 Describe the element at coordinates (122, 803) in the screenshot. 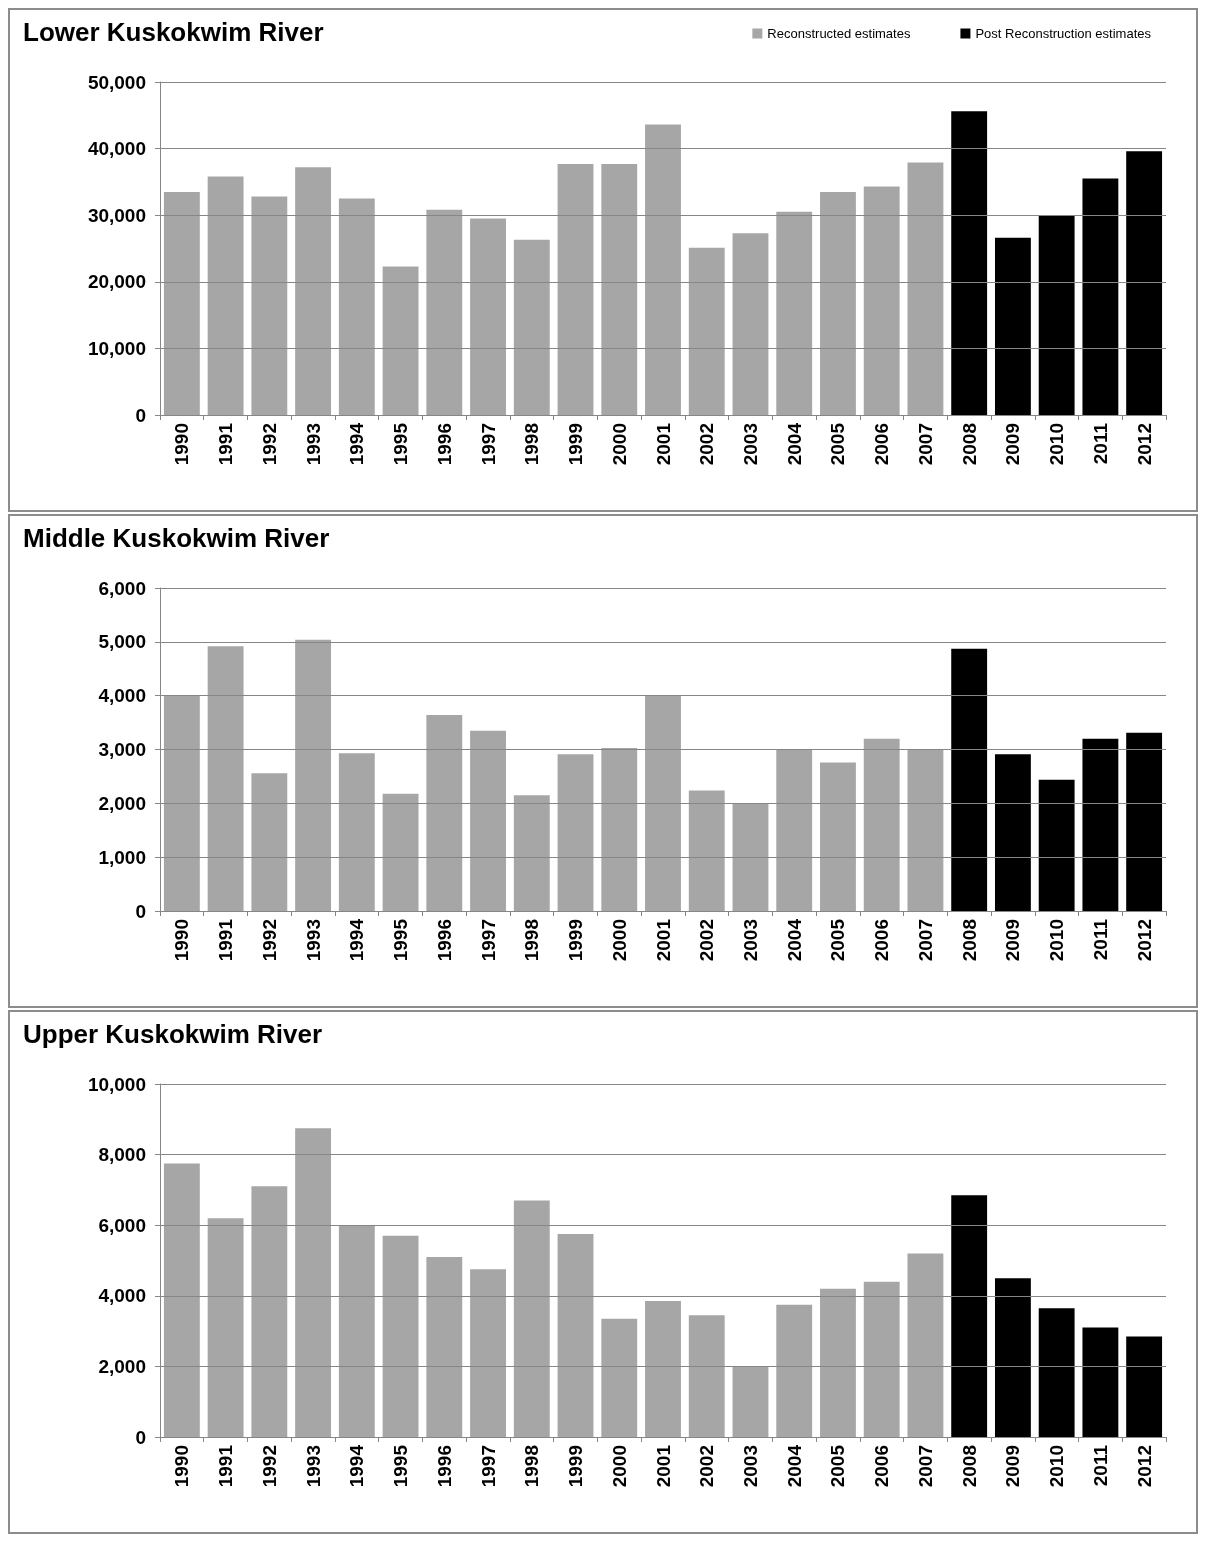

I see `y-tick-label: 2,000` at that location.